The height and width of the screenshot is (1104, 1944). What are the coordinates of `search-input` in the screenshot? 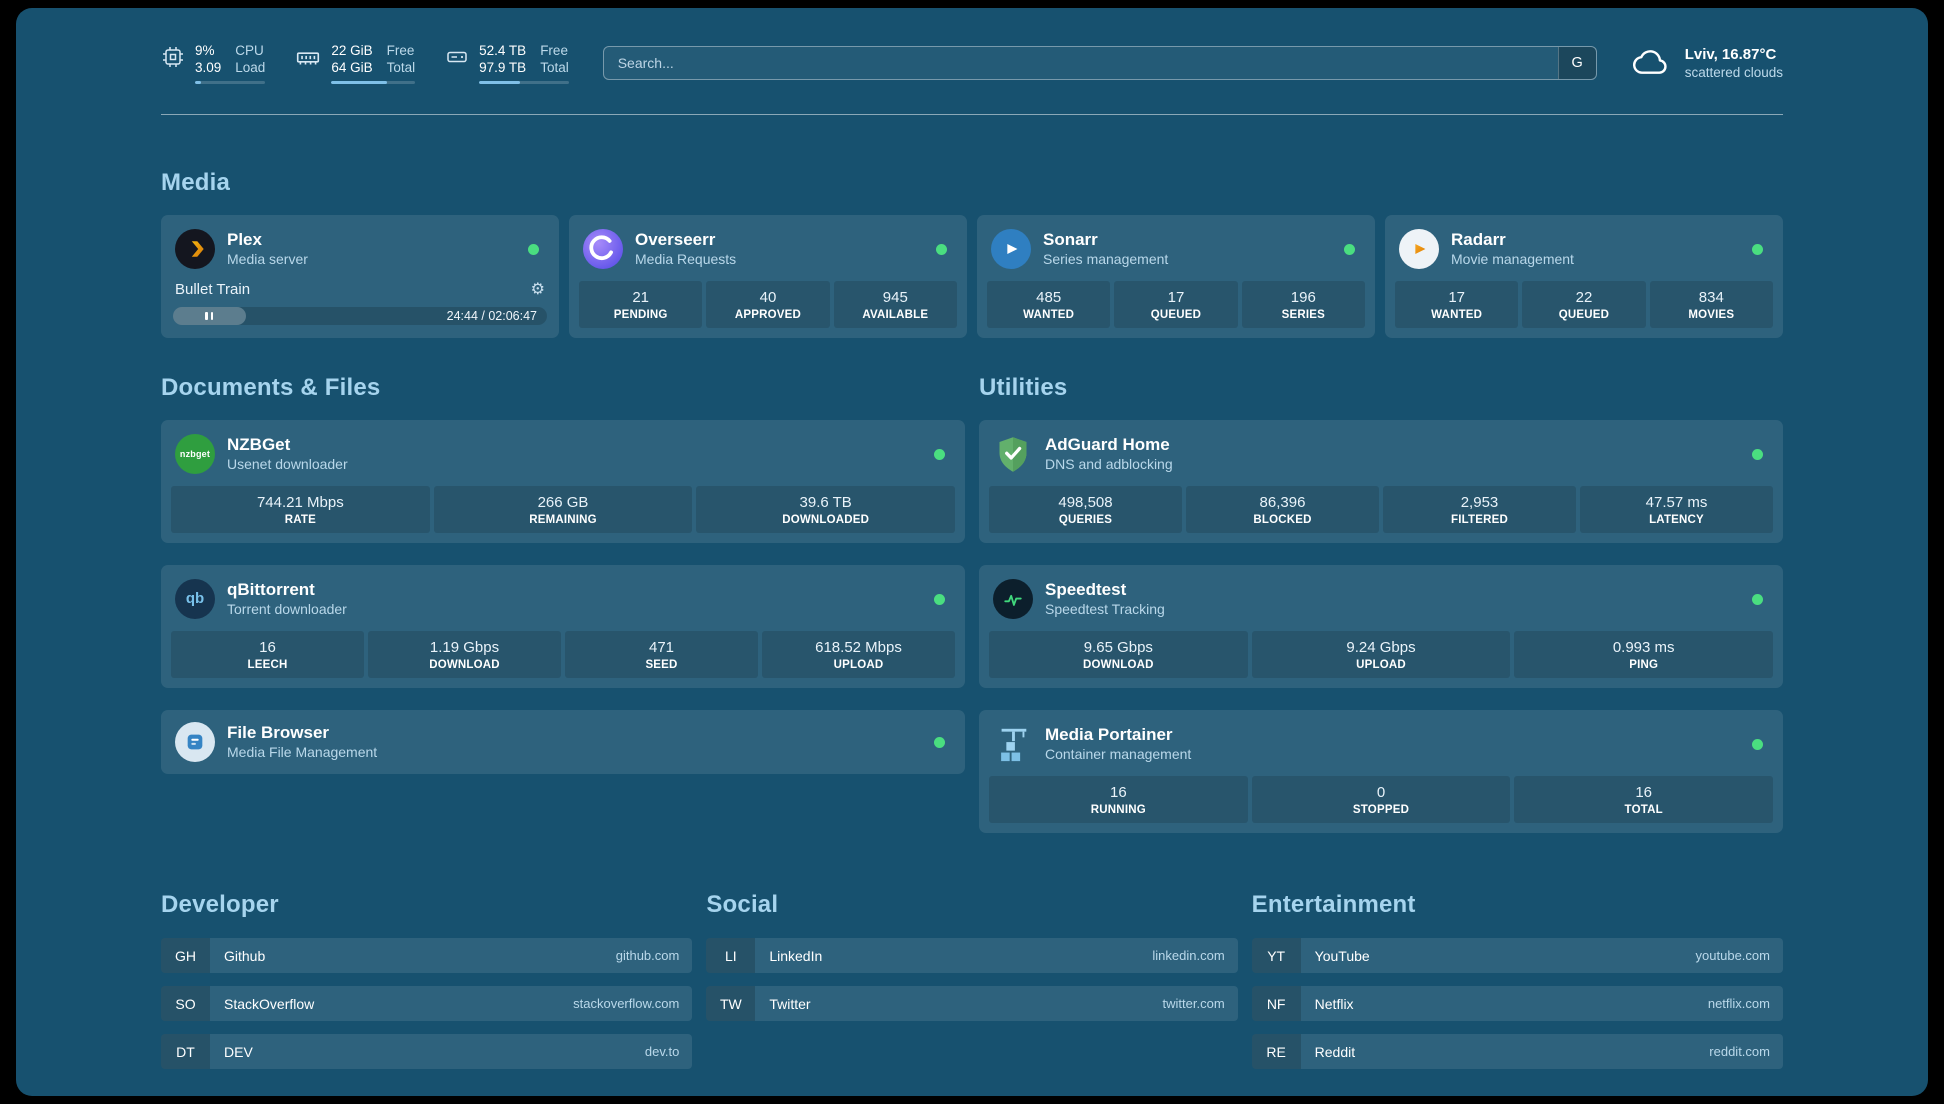 It's located at (1080, 63).